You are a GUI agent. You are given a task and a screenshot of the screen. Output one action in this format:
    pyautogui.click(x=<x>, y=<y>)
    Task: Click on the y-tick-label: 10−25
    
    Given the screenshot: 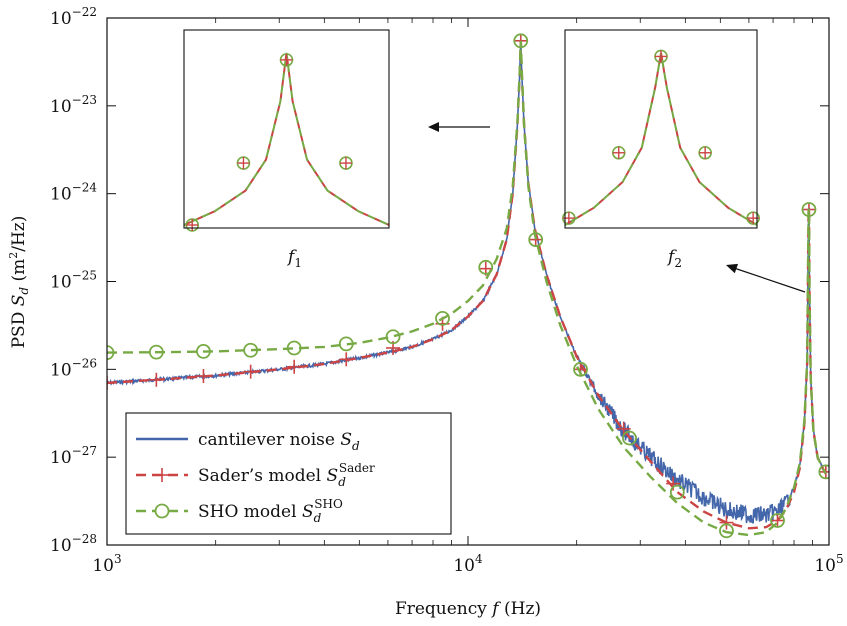 What is the action you would take?
    pyautogui.click(x=73, y=281)
    